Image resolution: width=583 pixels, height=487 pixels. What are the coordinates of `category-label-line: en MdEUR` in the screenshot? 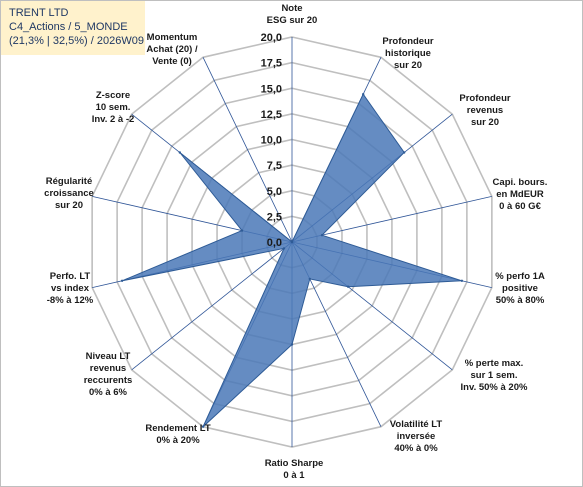 It's located at (520, 194).